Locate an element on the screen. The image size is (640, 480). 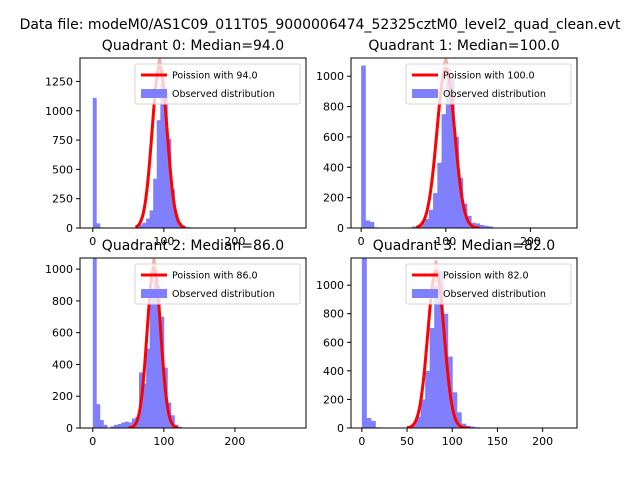
legend: Poission with 82.0 Observed distribution is located at coordinates (488, 284).